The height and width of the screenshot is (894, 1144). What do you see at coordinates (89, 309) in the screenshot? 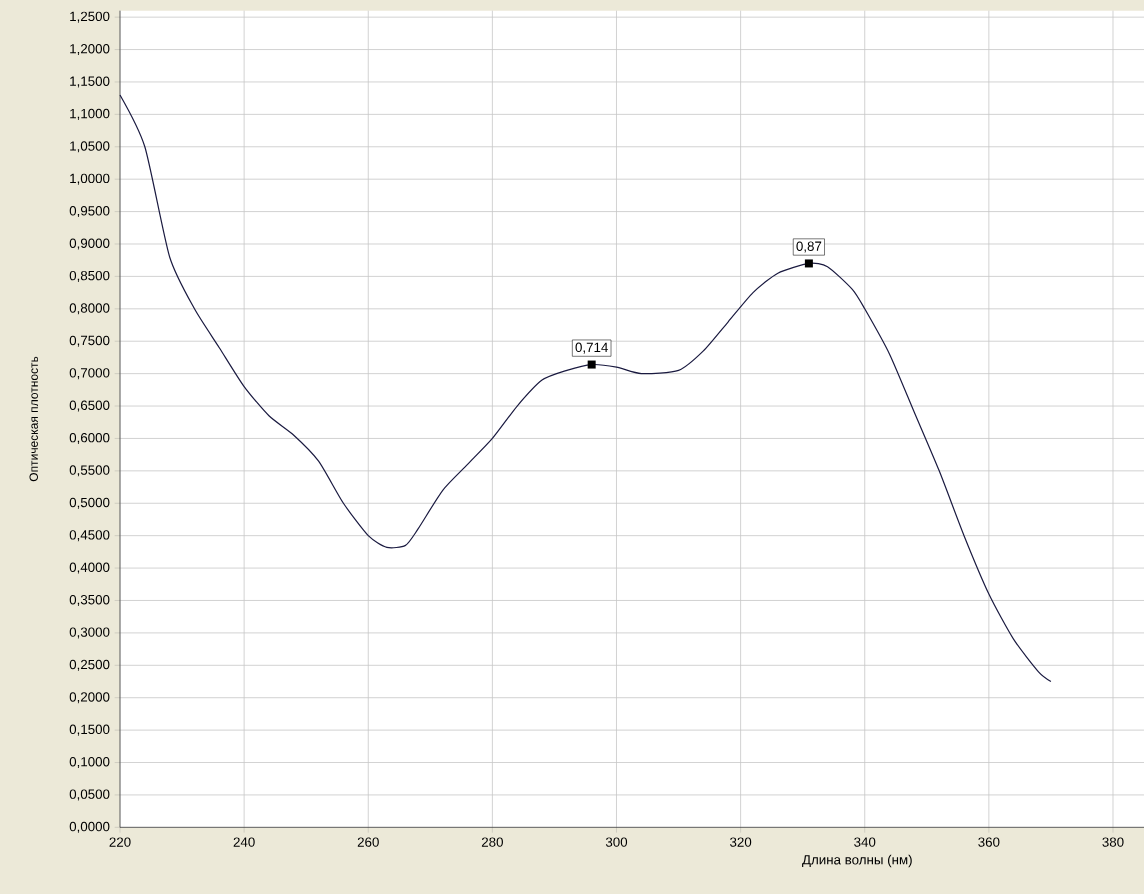
I see `y-tick-label: 0,8000` at bounding box center [89, 309].